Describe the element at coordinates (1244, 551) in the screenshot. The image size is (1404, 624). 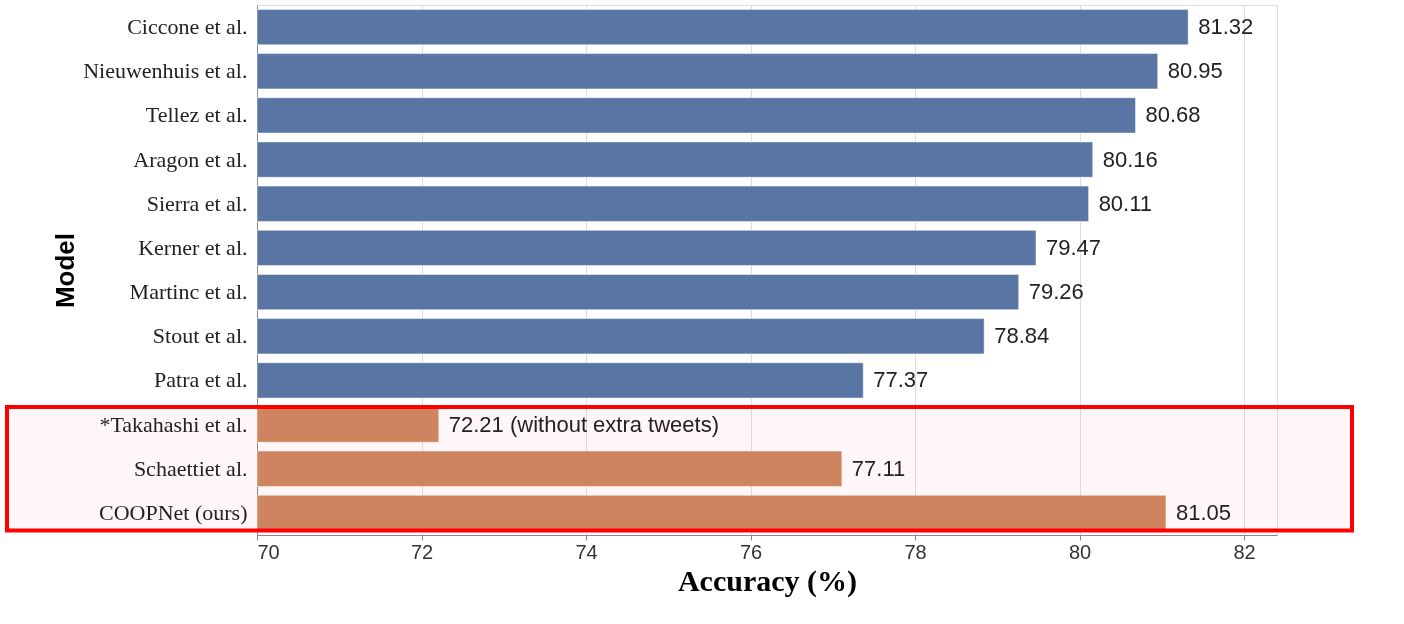
I see `x-tick-label: 82` at that location.